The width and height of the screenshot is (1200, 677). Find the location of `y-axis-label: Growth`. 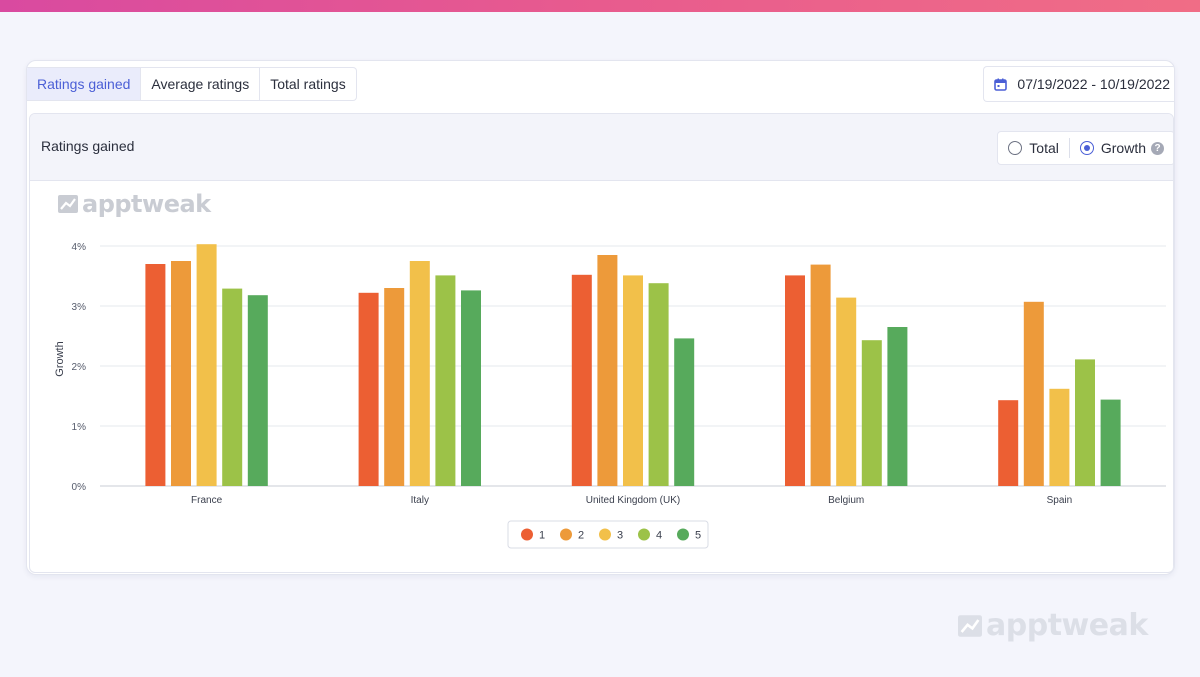

y-axis-label: Growth is located at coordinates (60, 358).